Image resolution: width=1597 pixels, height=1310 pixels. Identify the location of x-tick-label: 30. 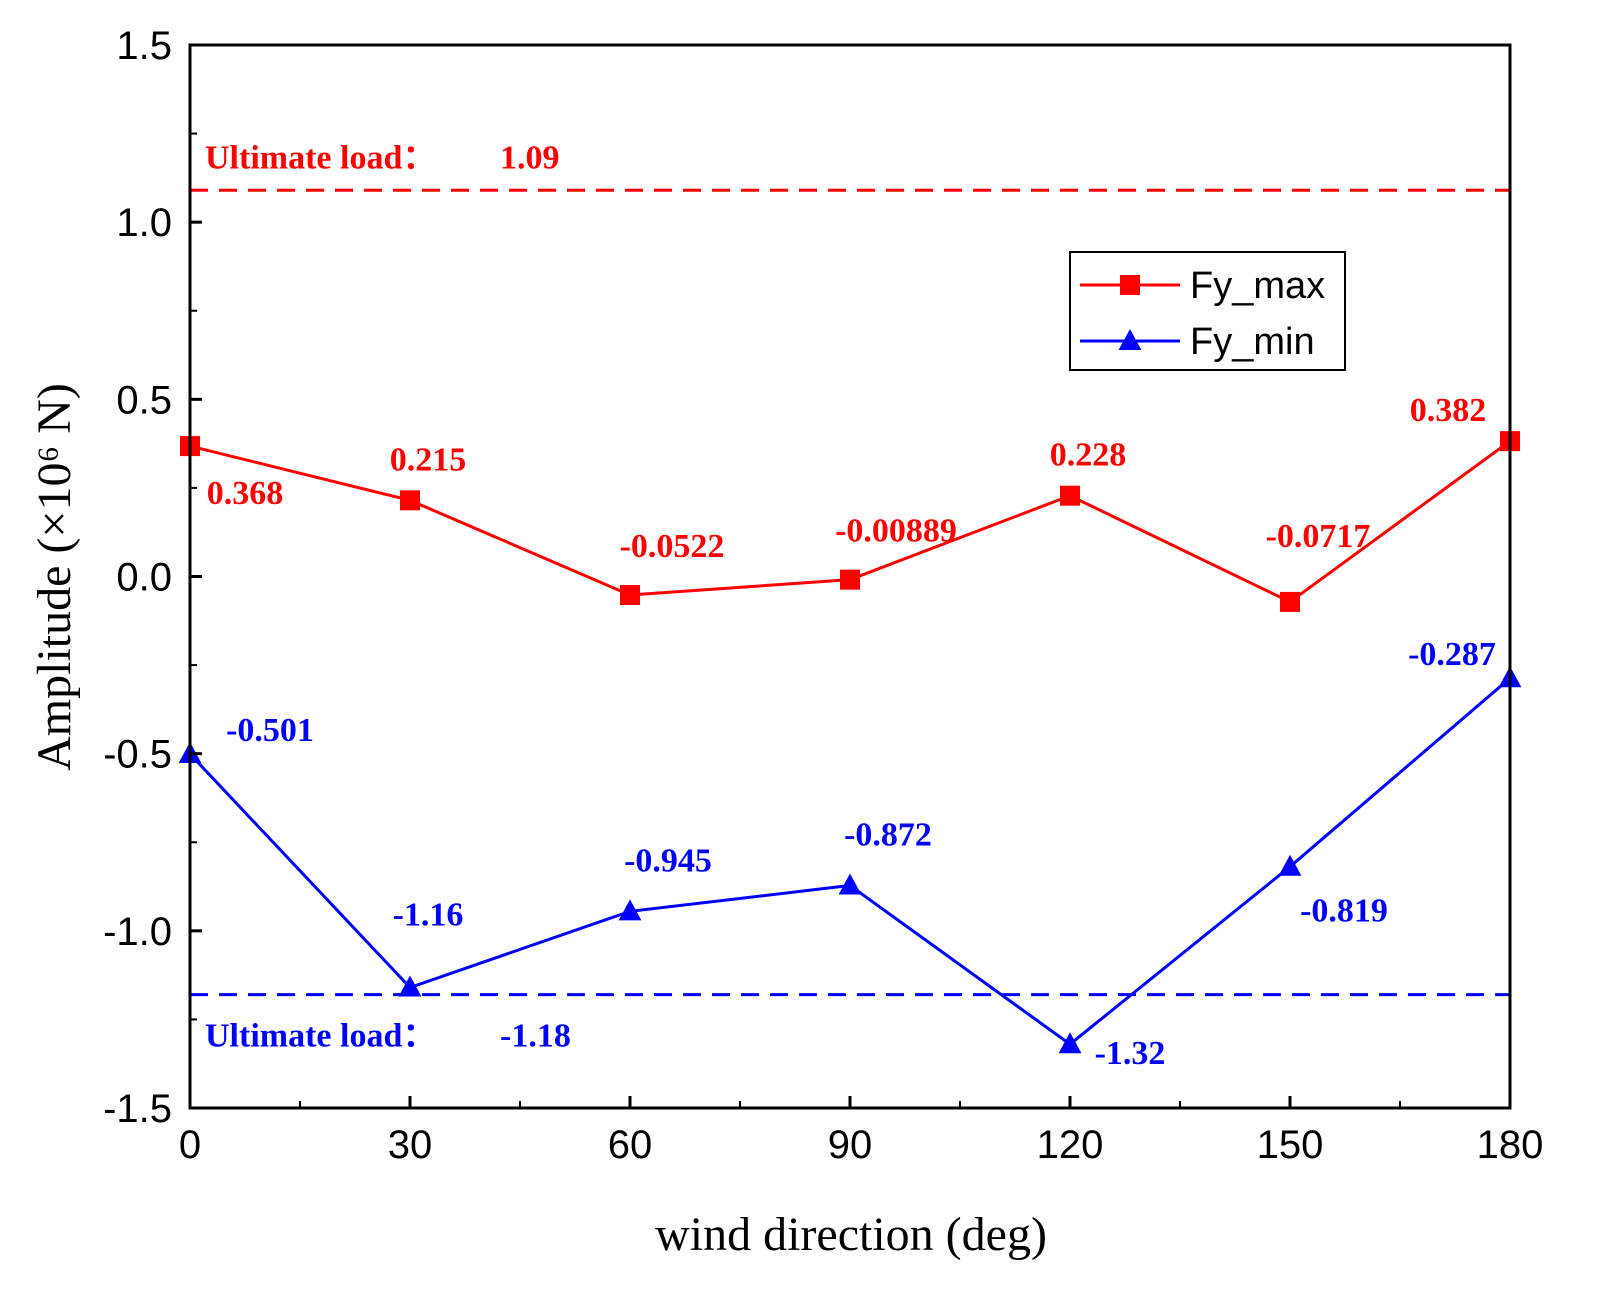
(410, 1145).